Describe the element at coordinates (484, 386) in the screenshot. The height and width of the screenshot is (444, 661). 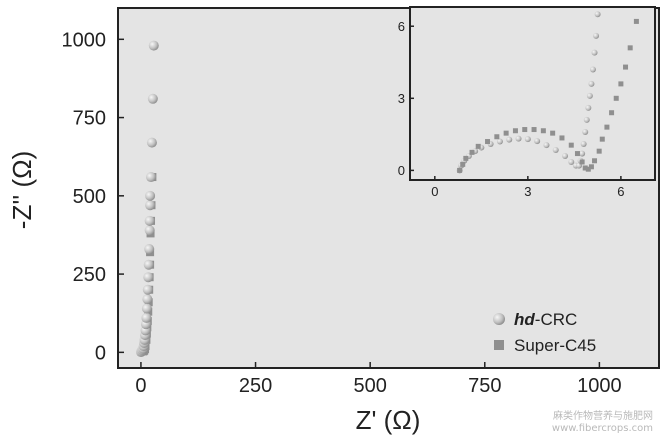
I see `x-tick-label: 750` at that location.